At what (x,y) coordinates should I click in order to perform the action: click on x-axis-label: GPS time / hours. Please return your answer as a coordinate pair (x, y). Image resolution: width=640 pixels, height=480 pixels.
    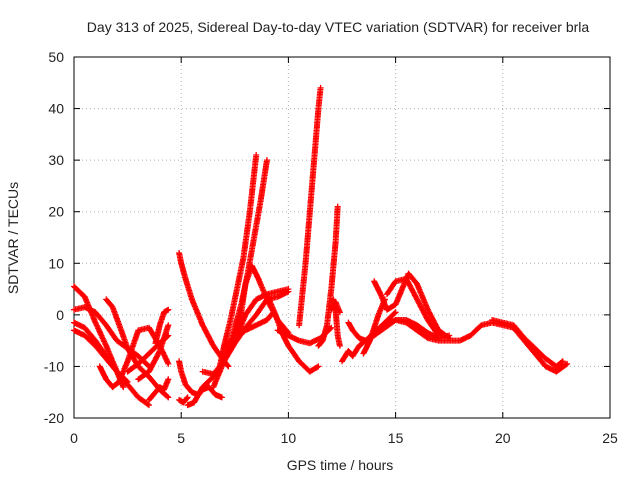
    Looking at the image, I should click on (340, 465).